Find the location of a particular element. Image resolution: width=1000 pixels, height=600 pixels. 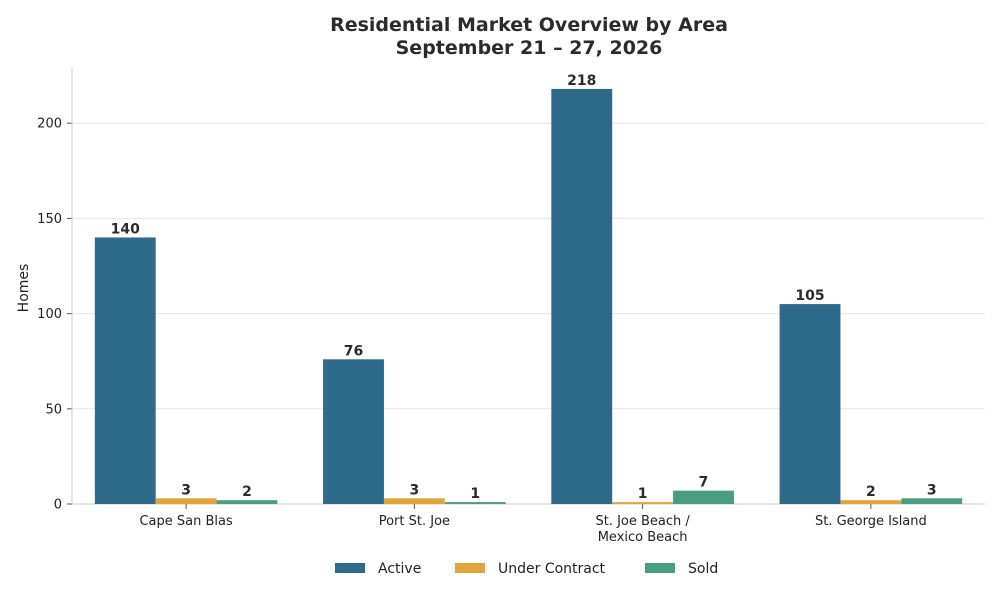

data-label: 7 is located at coordinates (704, 483).